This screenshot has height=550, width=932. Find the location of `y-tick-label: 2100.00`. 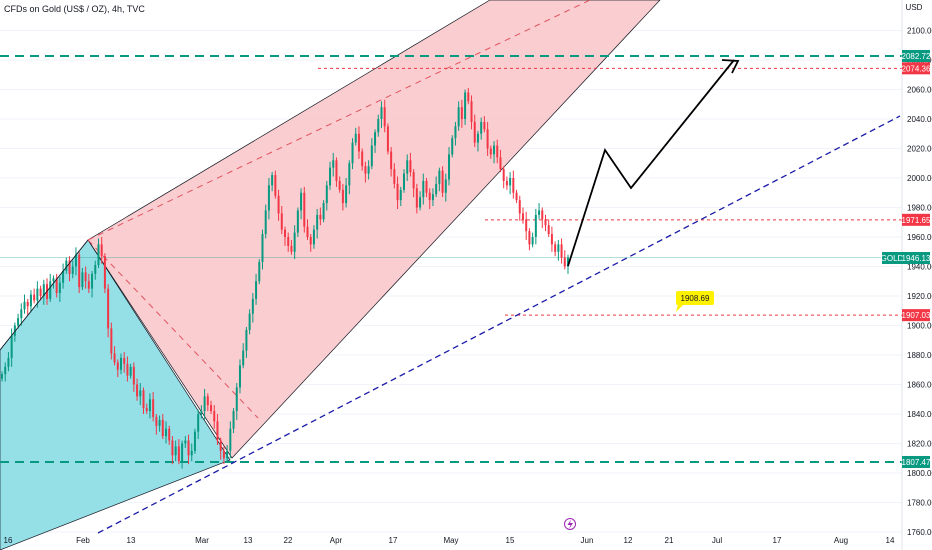

y-tick-label: 2100.00 is located at coordinates (919, 31).